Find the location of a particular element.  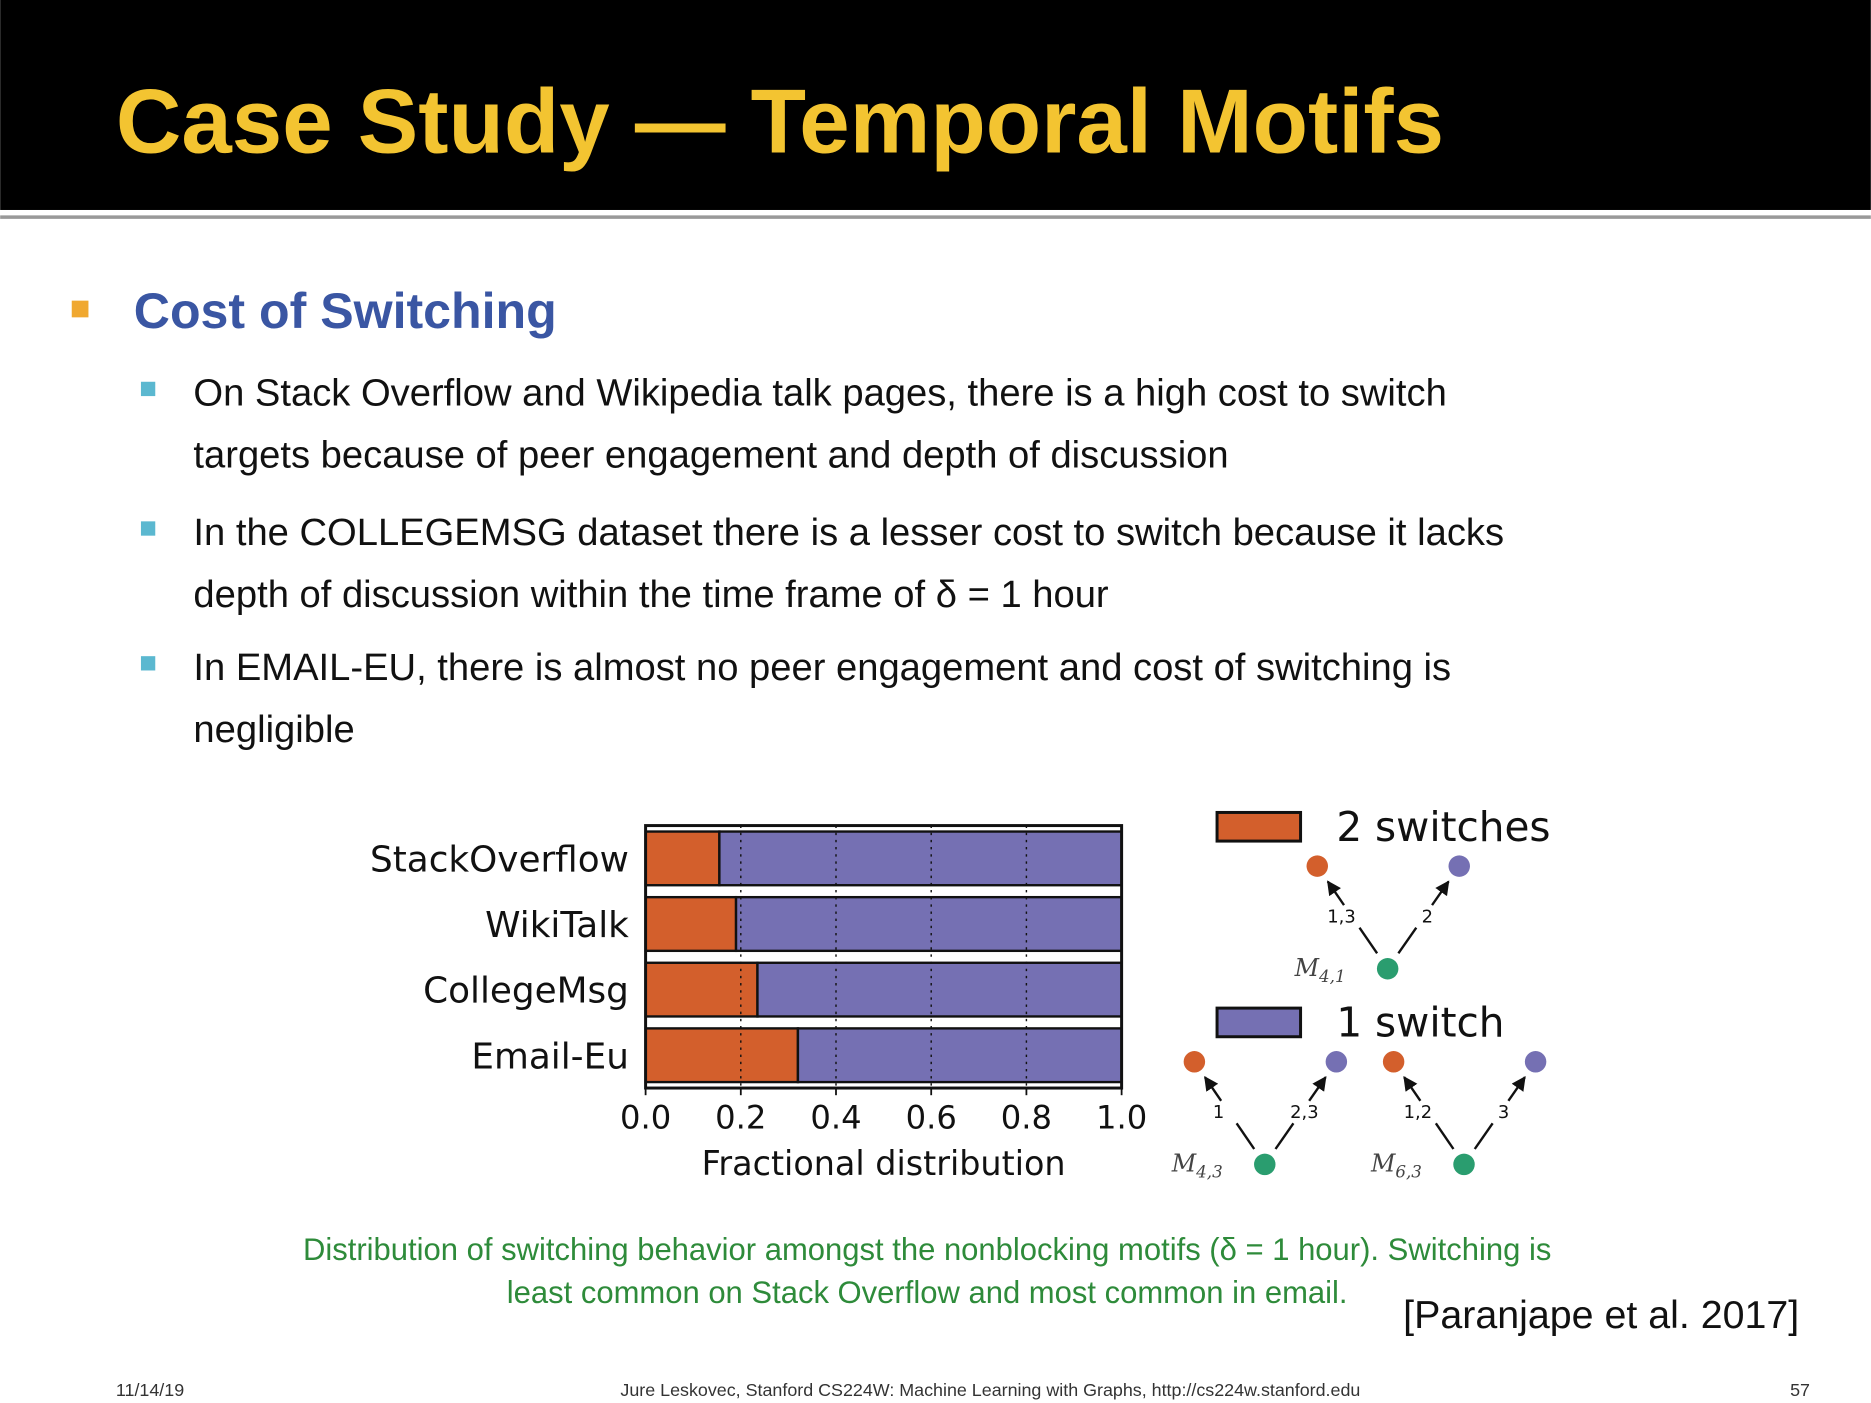

legend-label: 2 switches is located at coordinates (1443, 827).